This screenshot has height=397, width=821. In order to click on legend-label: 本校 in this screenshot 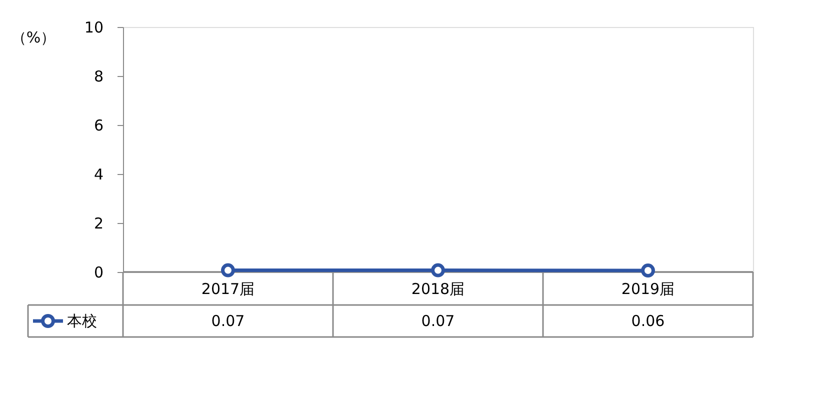, I will do `click(82, 321)`.